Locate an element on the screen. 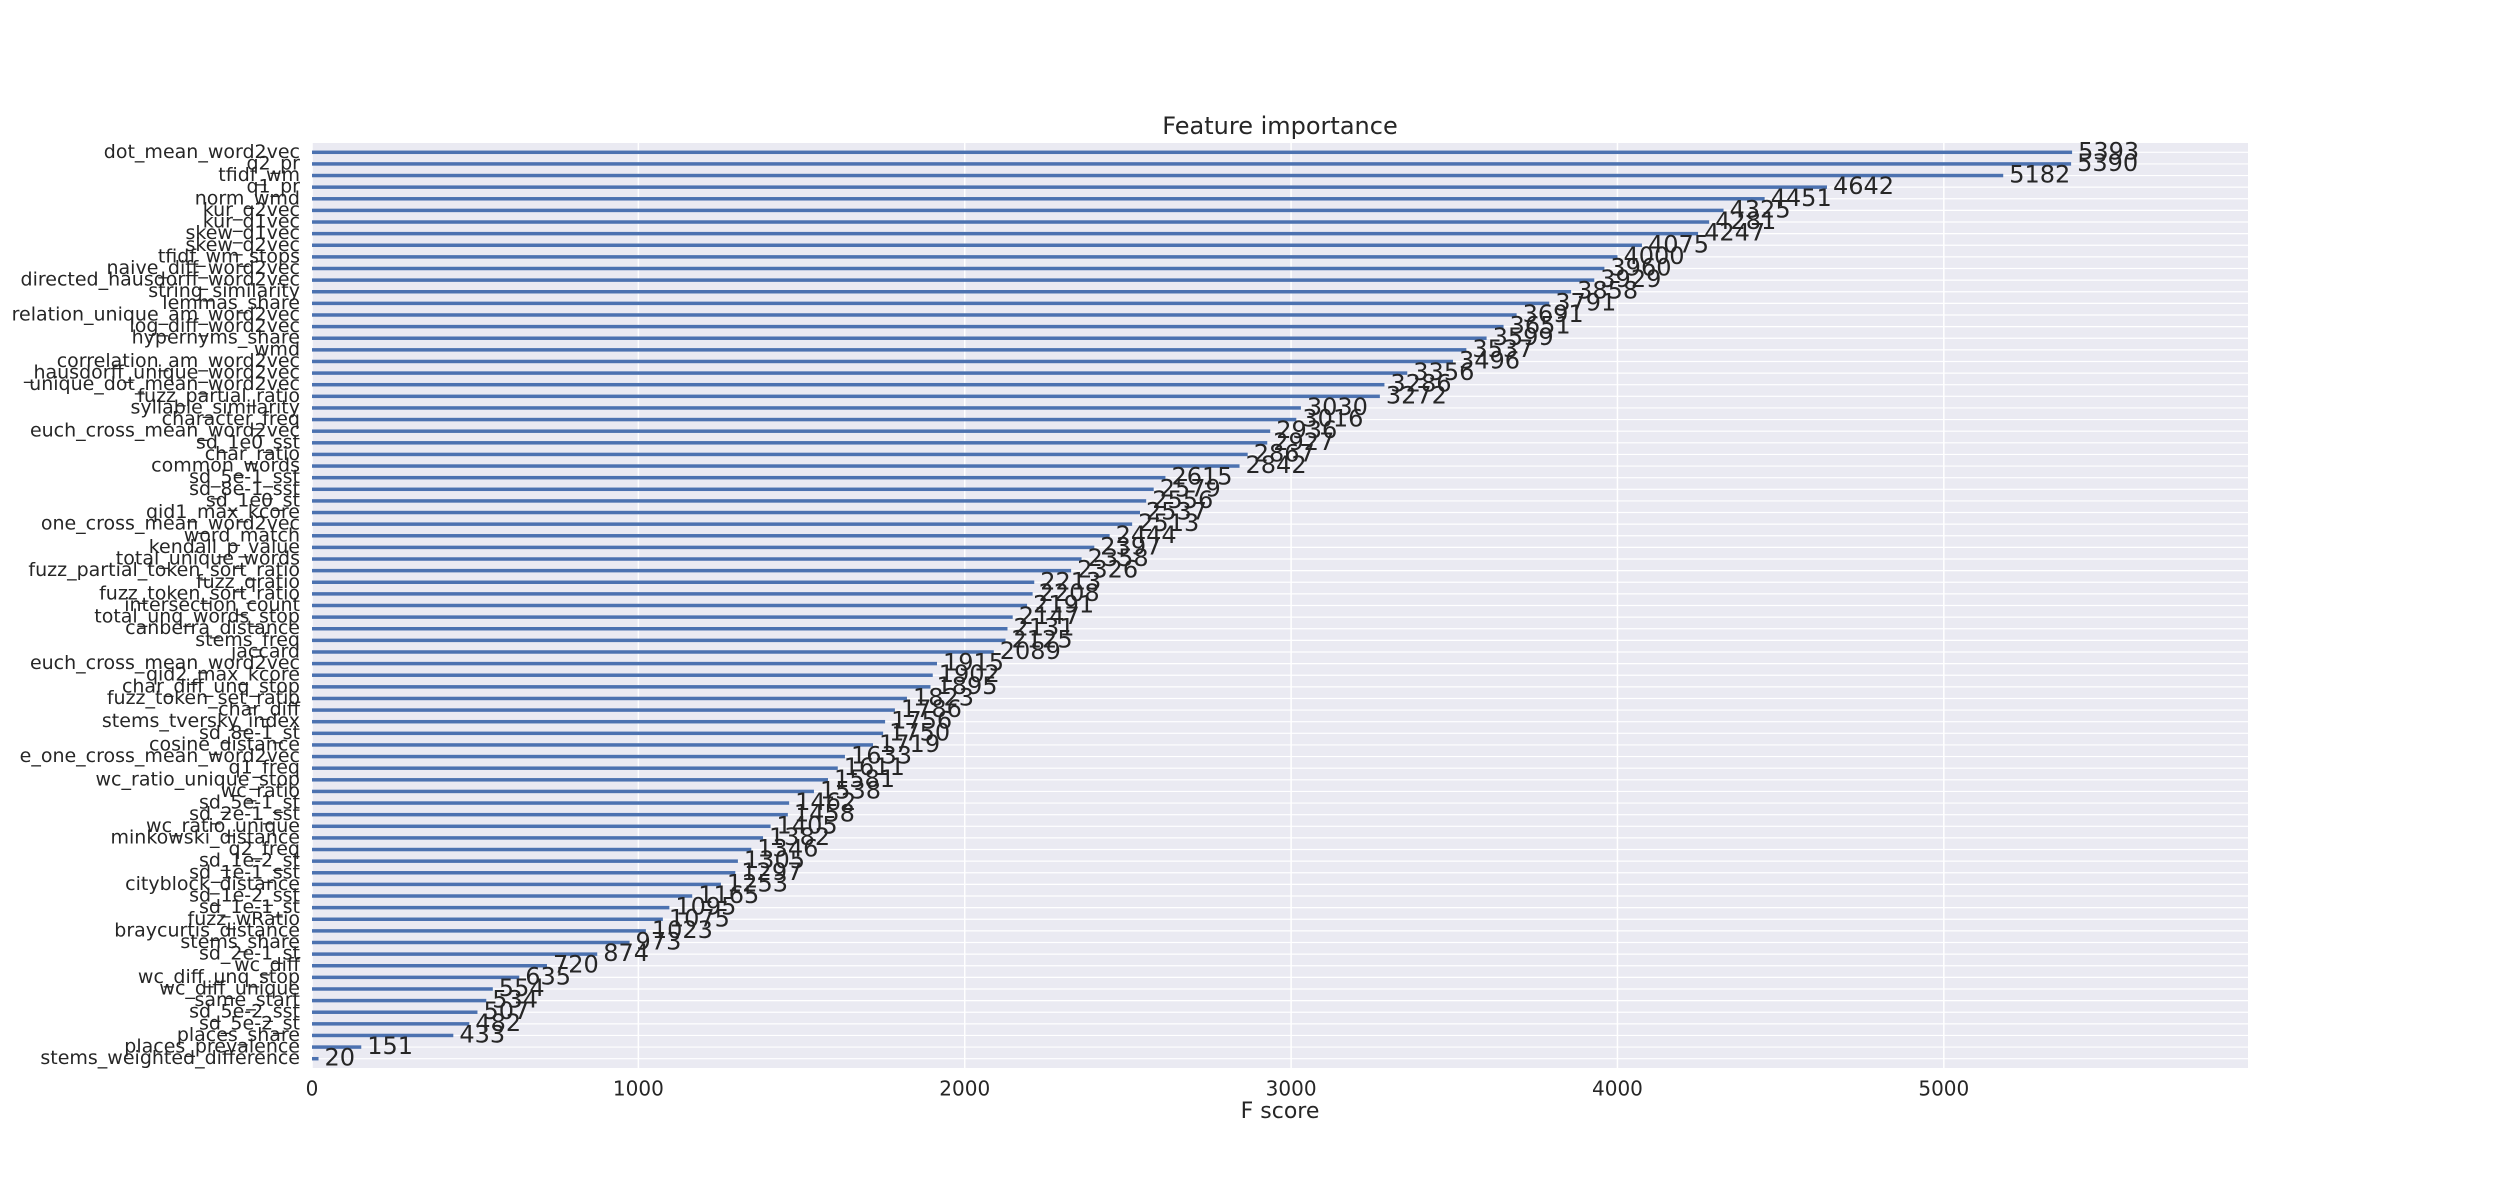 The width and height of the screenshot is (2500, 1204). y-tick-label: sd_5e-1_st is located at coordinates (249, 803).